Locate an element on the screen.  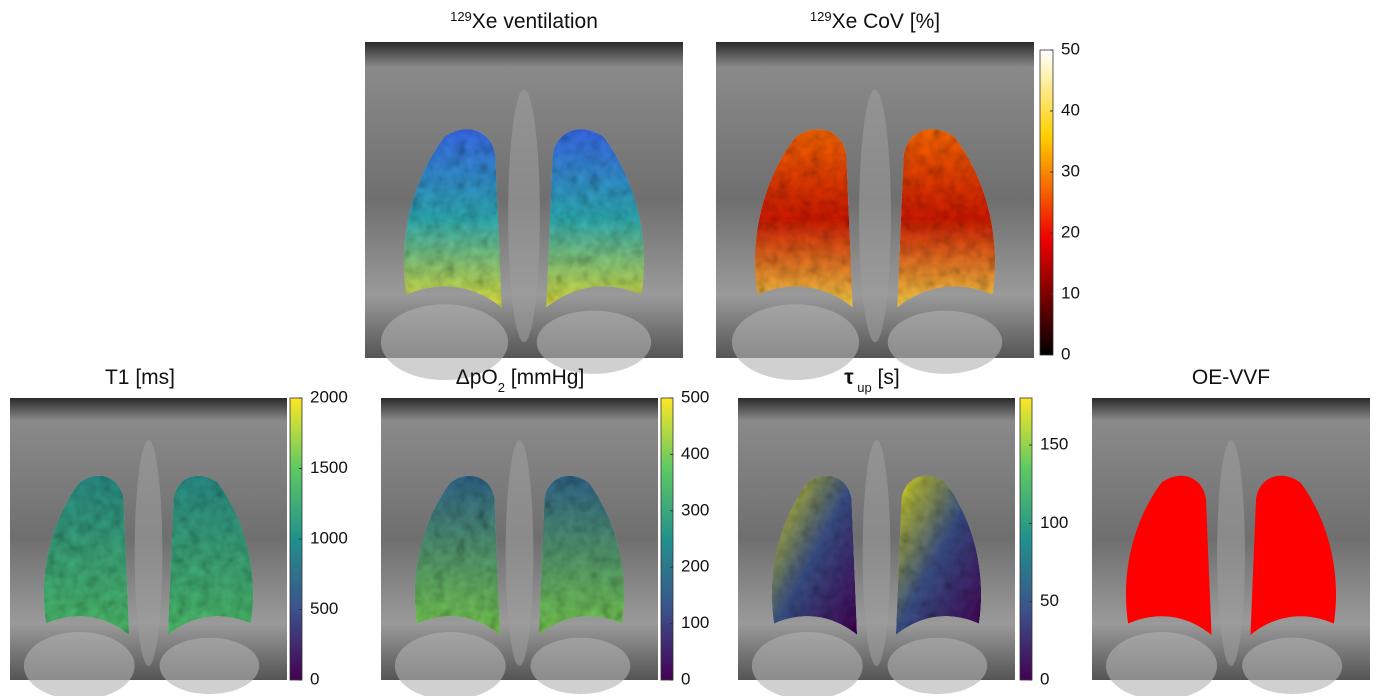
panel-title: T1 [ms] is located at coordinates (140, 377).